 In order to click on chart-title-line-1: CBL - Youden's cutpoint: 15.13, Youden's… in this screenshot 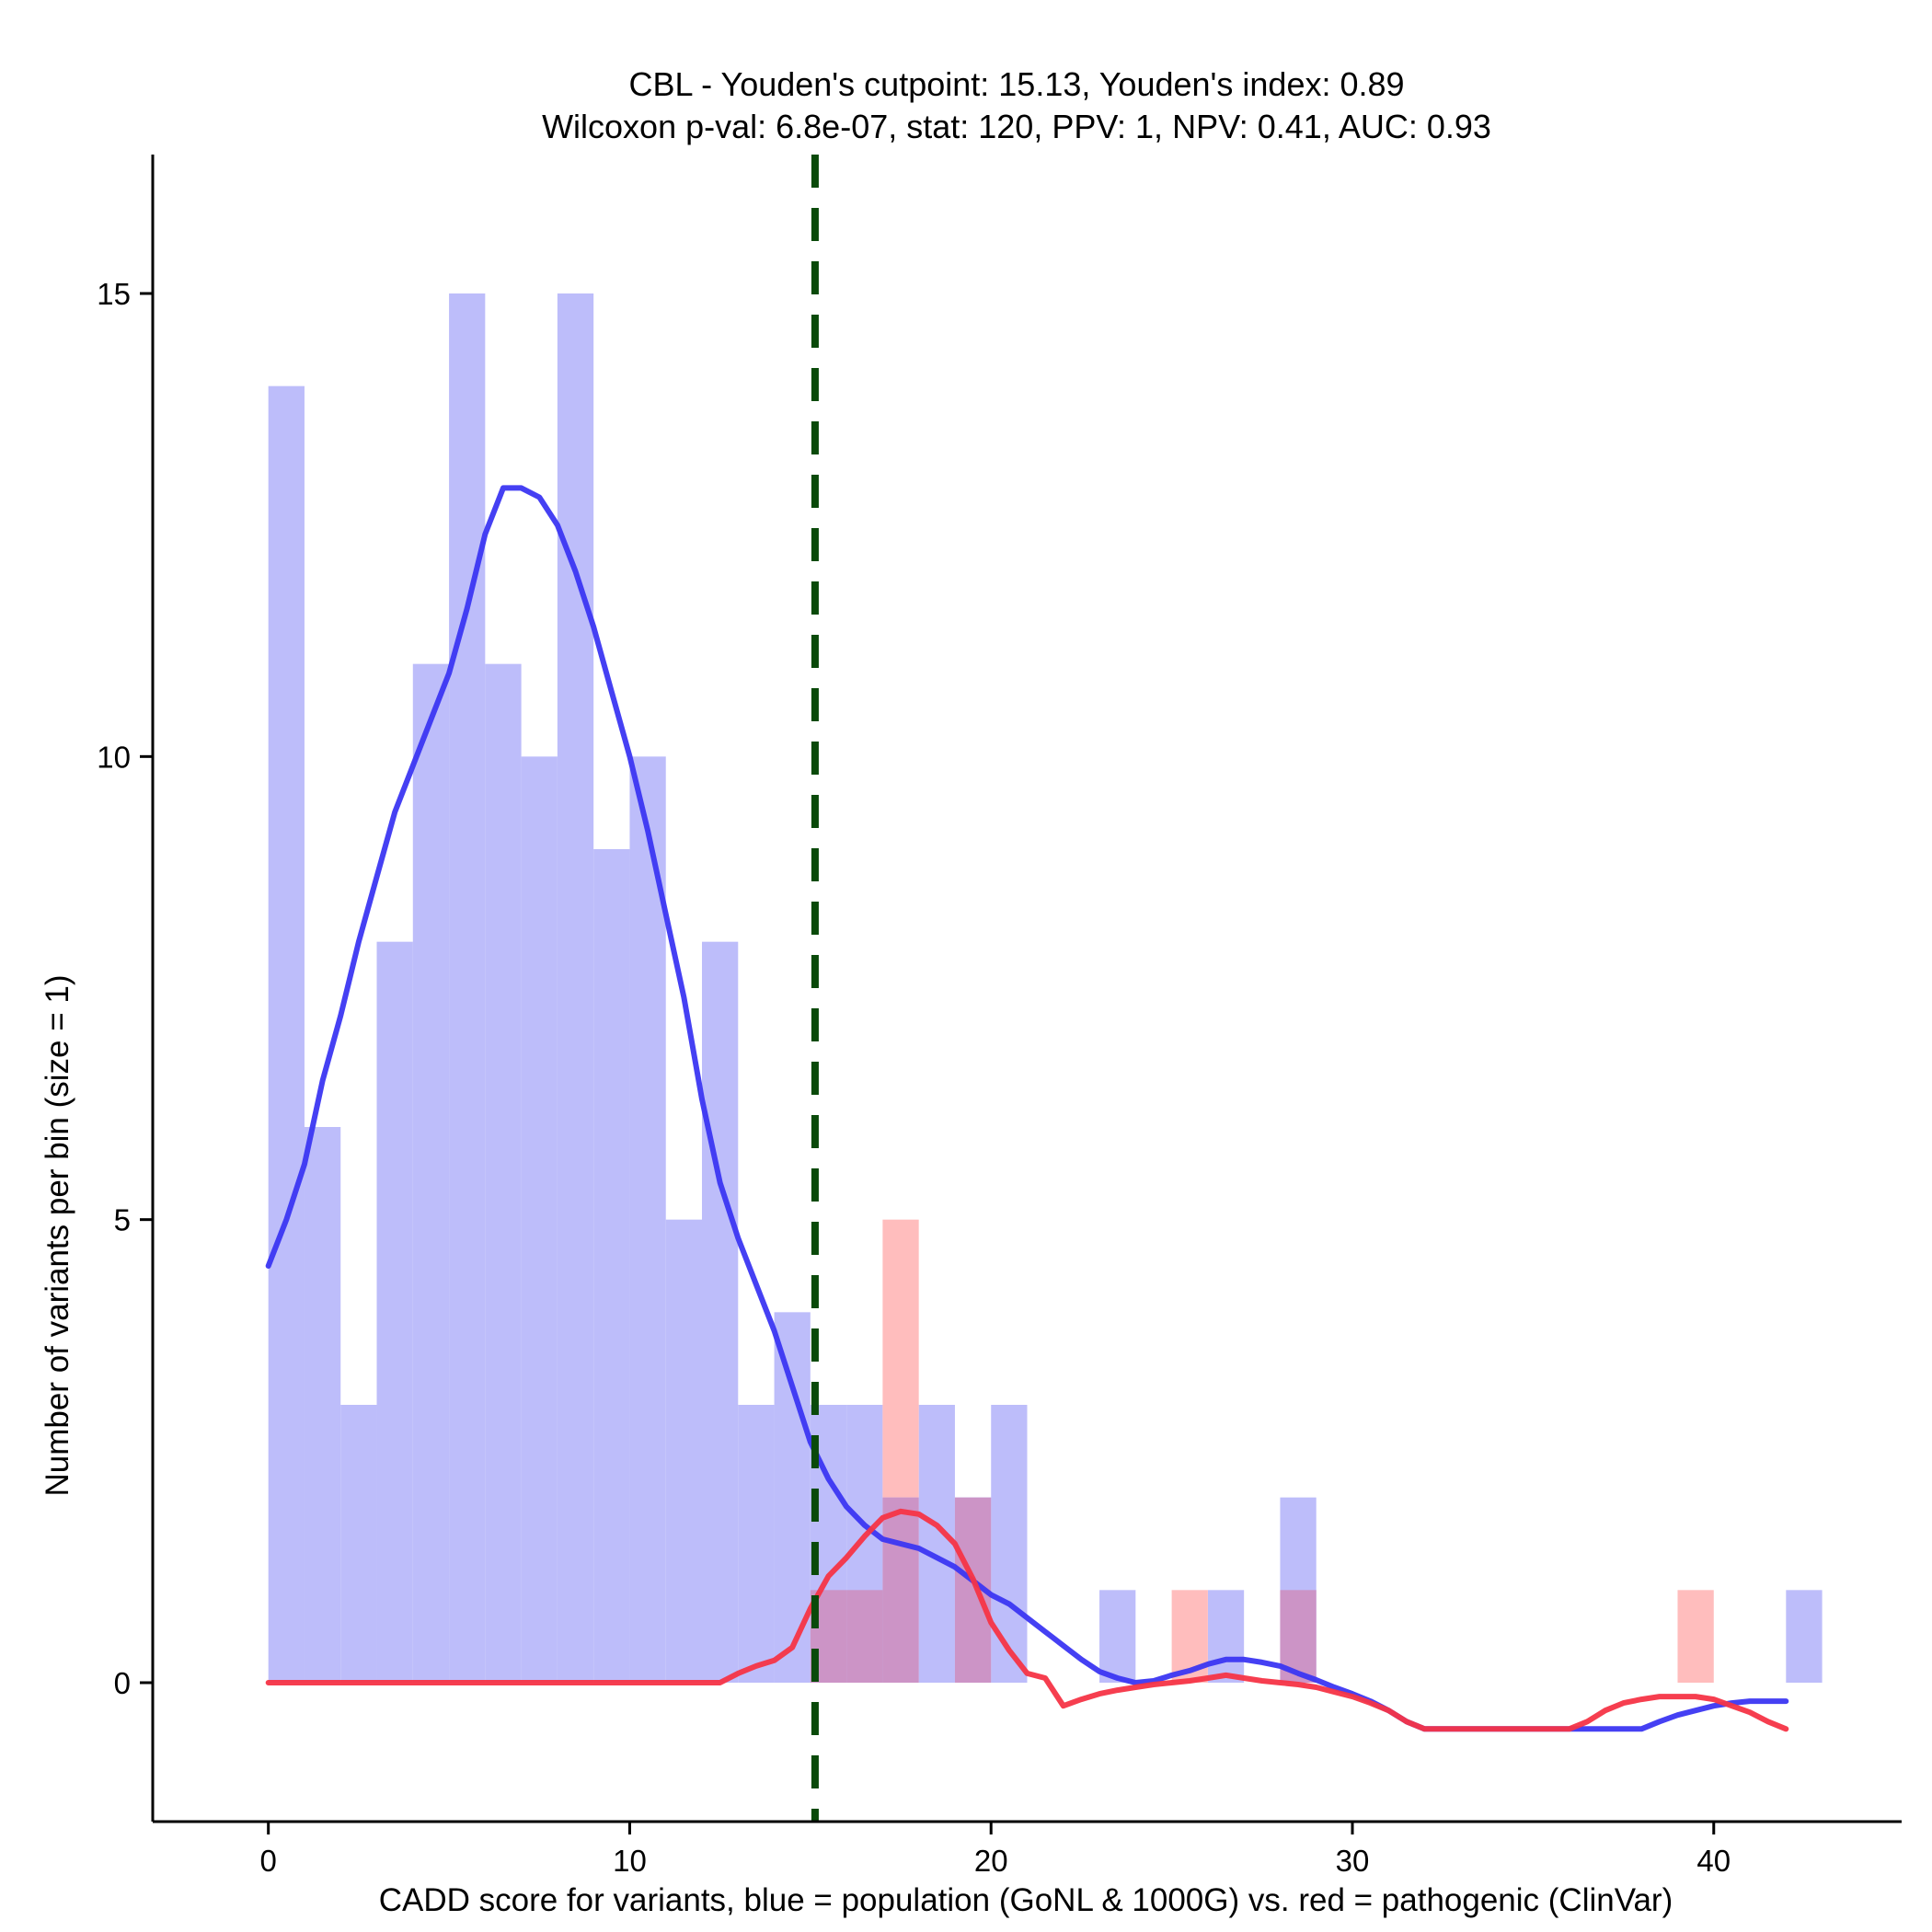, I will do `click(1016, 84)`.